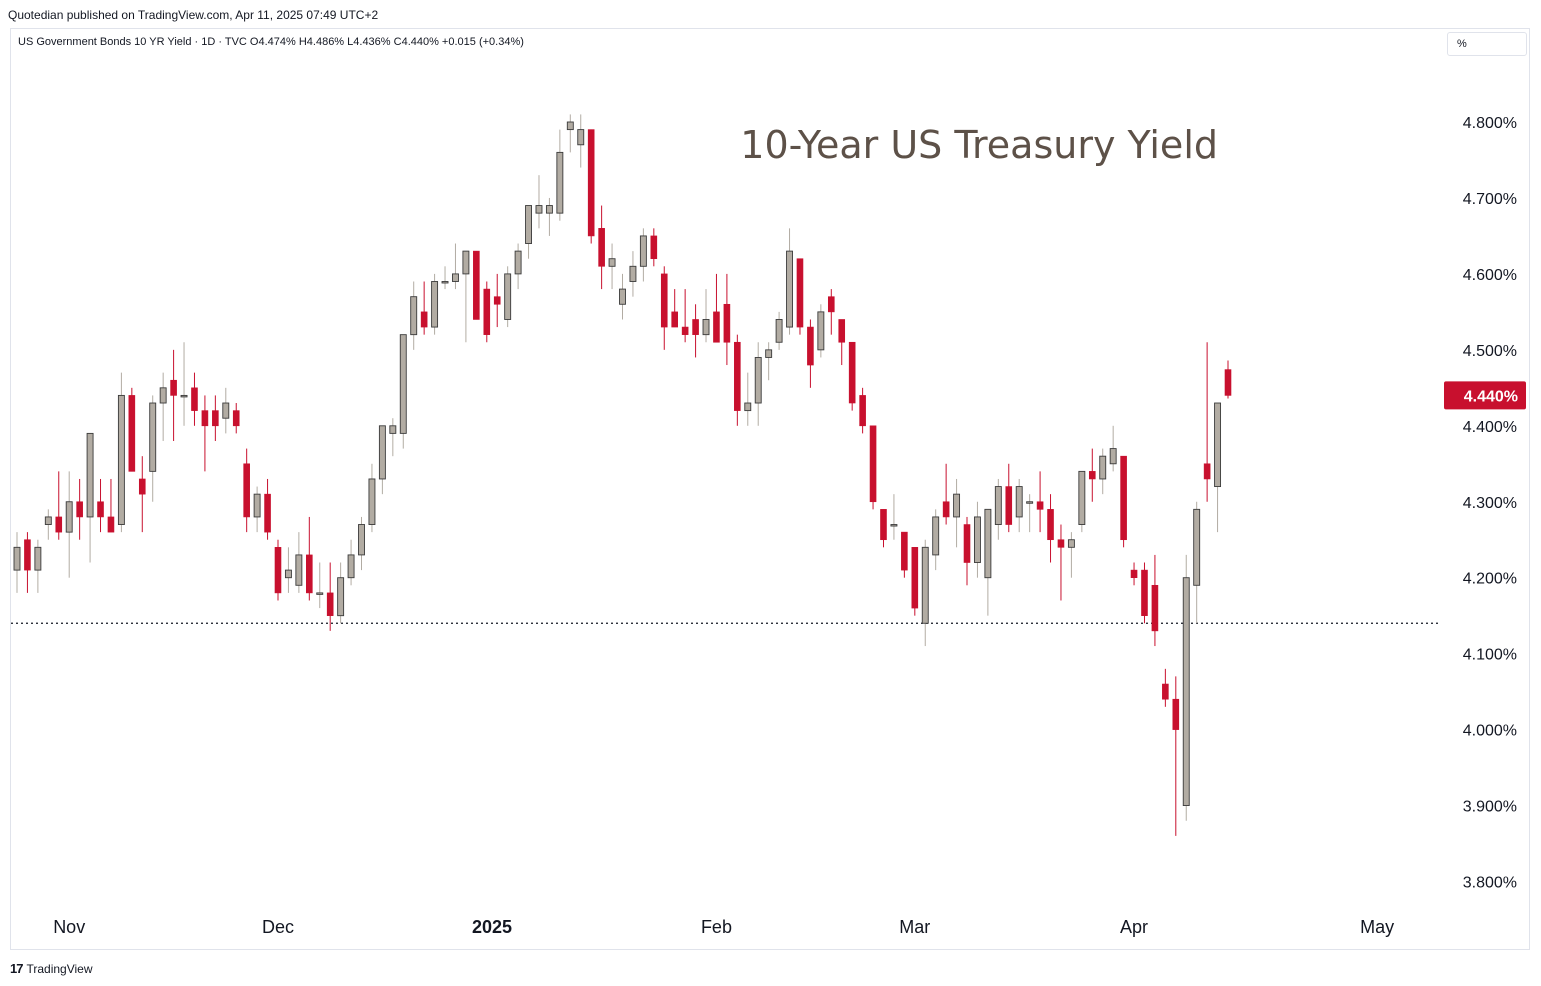  I want to click on x-tick-label: Dec, so click(278, 927).